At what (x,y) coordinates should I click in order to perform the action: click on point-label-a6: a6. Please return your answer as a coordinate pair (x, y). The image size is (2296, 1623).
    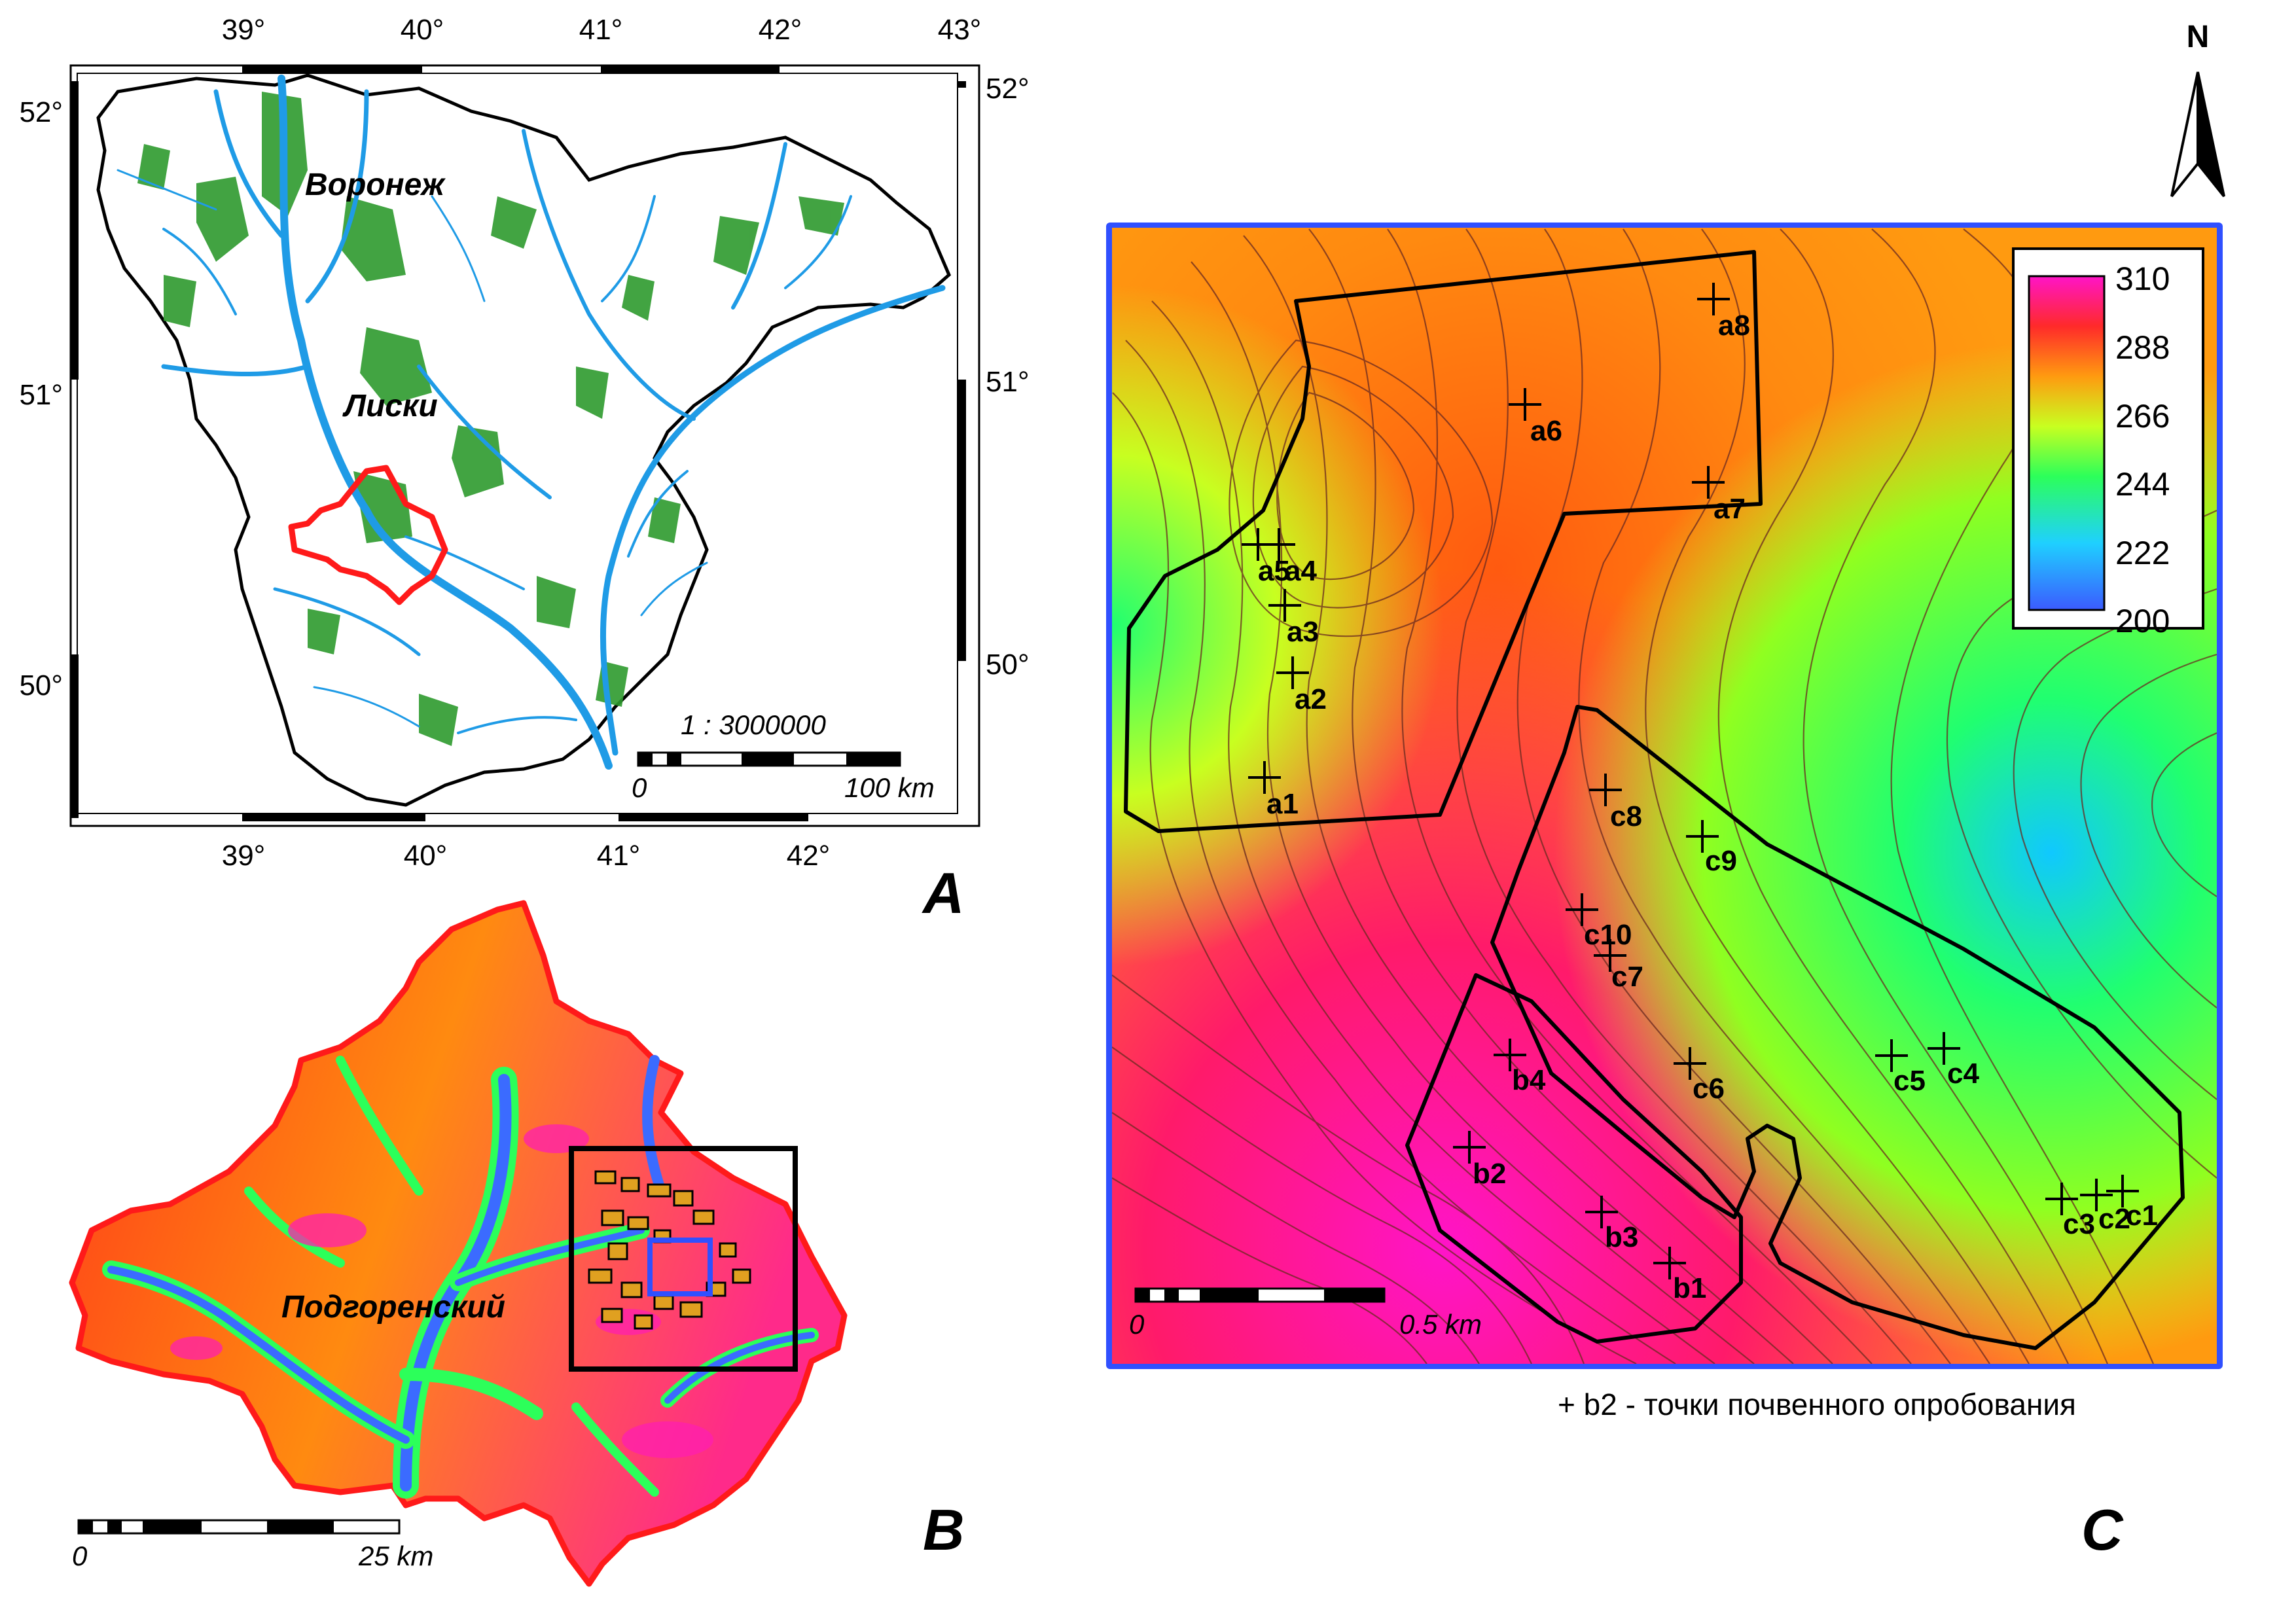
    Looking at the image, I should click on (1546, 431).